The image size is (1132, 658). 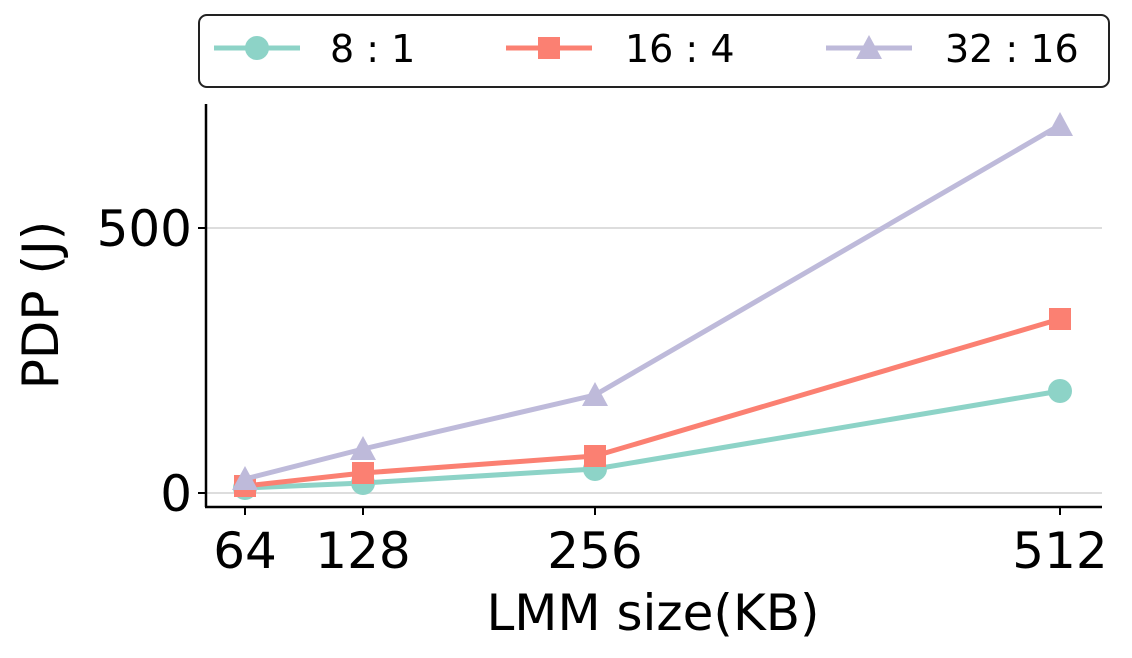 I want to click on legend-label: 8 : 1, so click(x=372, y=49).